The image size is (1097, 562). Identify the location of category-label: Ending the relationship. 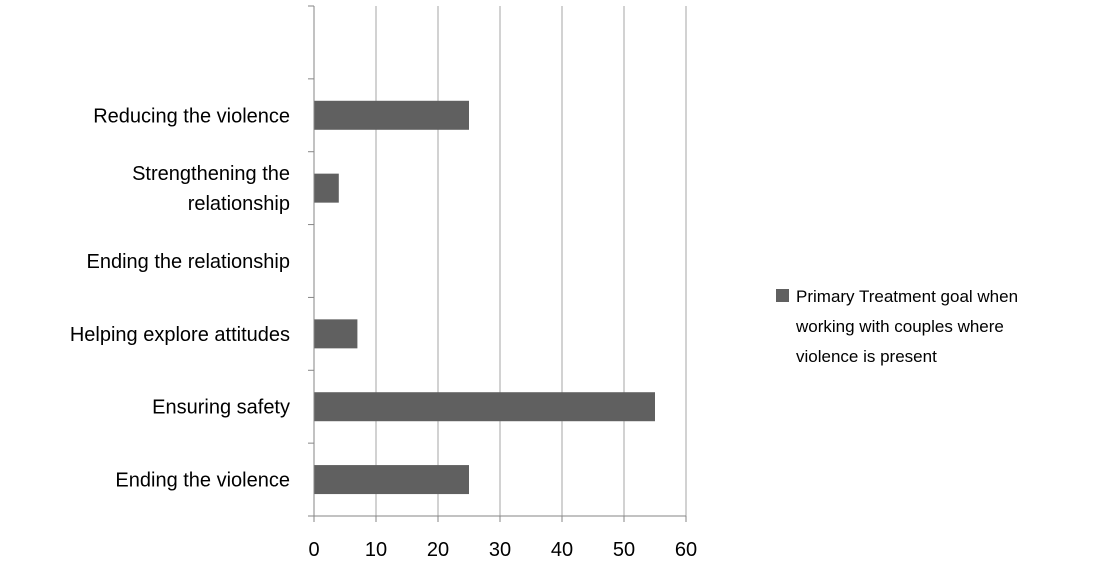
(188, 262).